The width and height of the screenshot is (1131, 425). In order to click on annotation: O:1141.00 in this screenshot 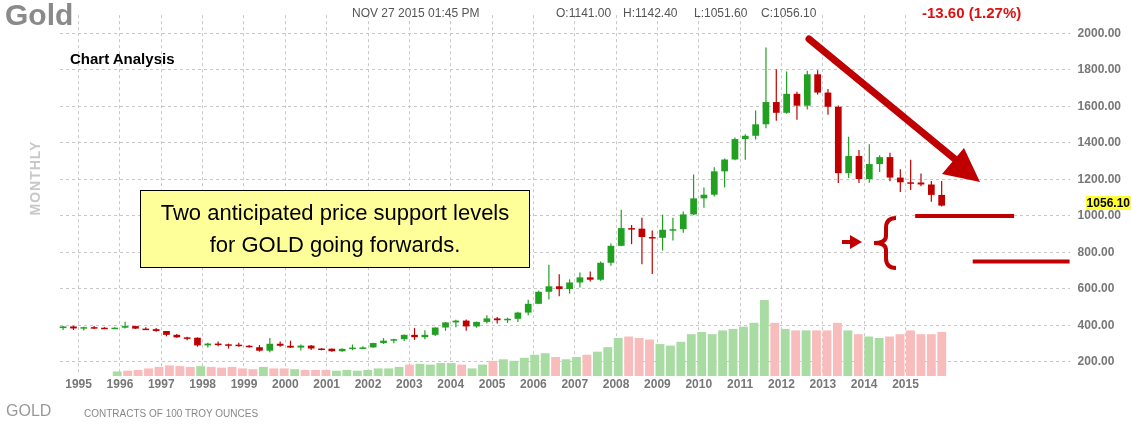, I will do `click(584, 13)`.